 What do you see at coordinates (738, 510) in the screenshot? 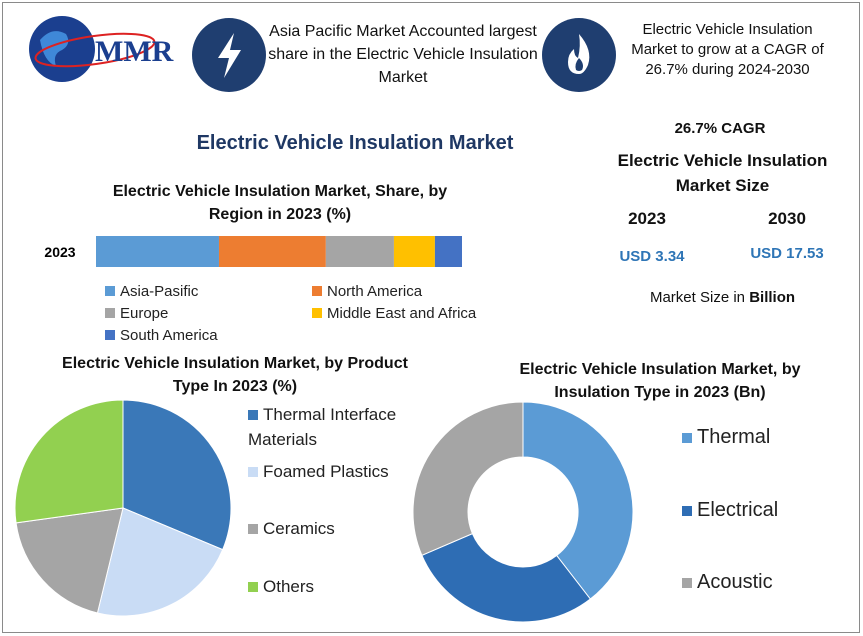
I see `legend-label: Electrical` at bounding box center [738, 510].